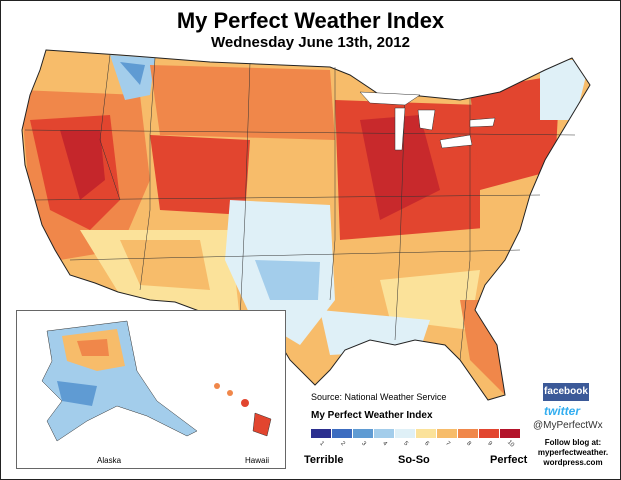 The image size is (621, 480). I want to click on alaska-hawaii-map, so click(156, 381).